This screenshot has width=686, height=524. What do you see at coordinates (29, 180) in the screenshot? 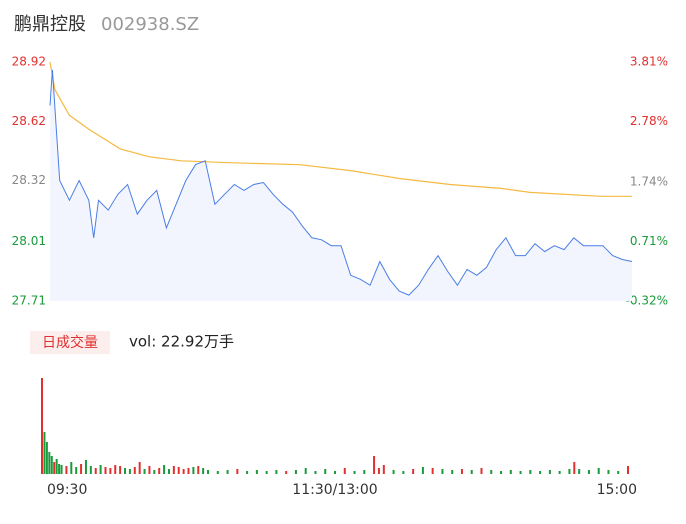
I see `y-tick-label: 28.32` at bounding box center [29, 180].